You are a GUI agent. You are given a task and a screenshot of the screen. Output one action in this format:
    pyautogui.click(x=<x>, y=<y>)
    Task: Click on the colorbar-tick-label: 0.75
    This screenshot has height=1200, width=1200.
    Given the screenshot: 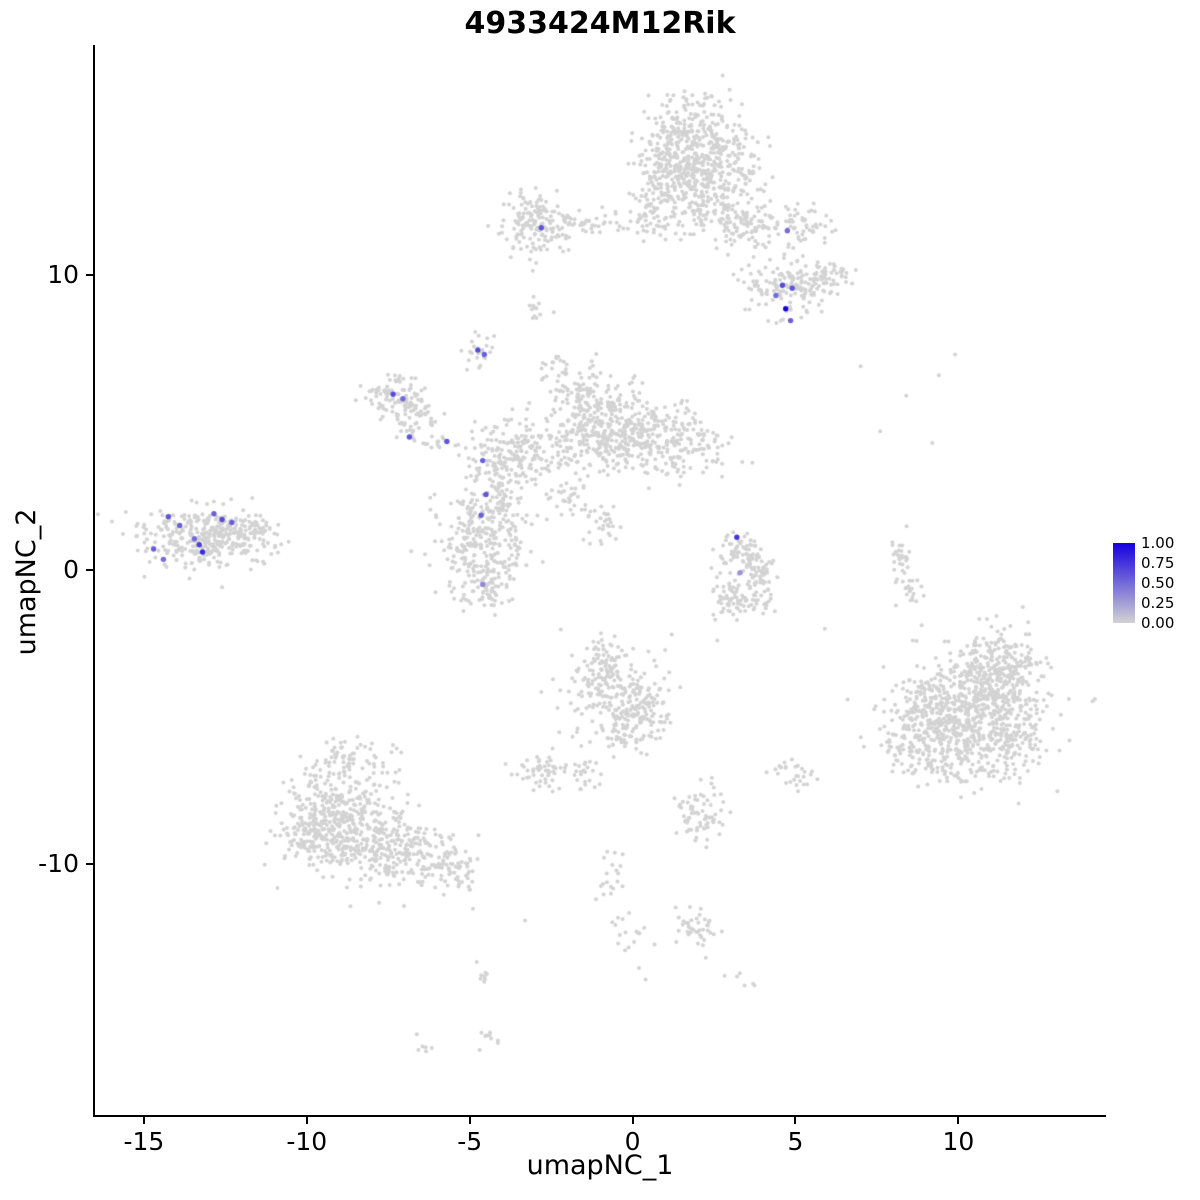 What is the action you would take?
    pyautogui.click(x=1158, y=563)
    